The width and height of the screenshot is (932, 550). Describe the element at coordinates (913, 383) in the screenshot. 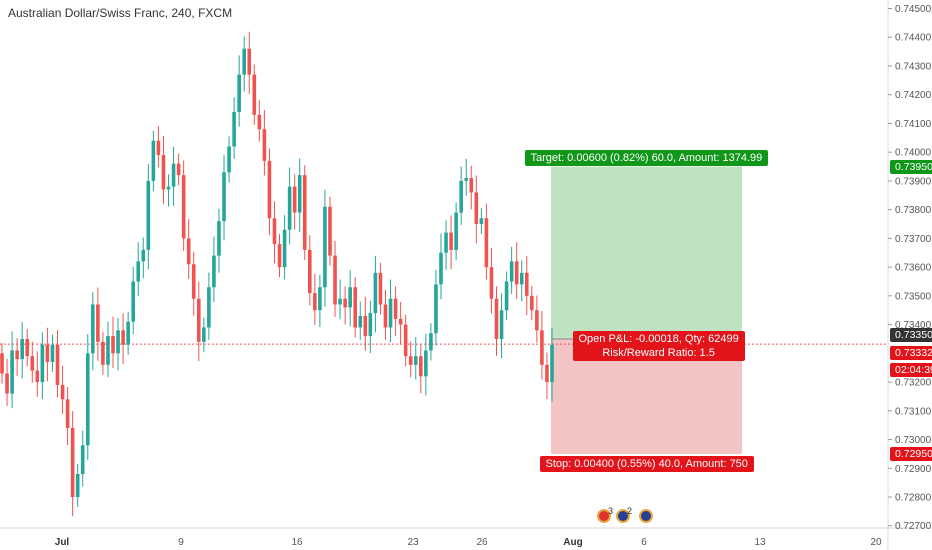

I see `price-tick-label: 0.73200` at that location.